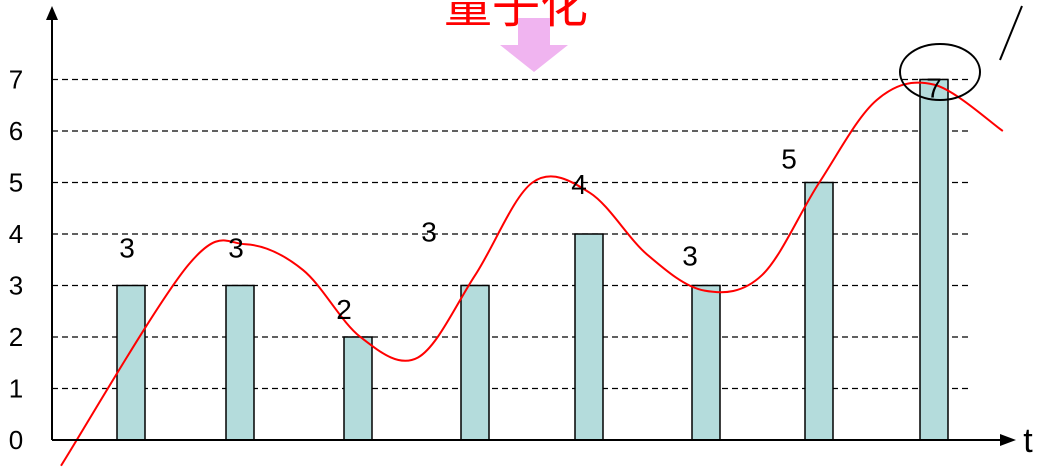 The image size is (1038, 469). I want to click on x-axis-arrow-icon, so click(1008, 440).